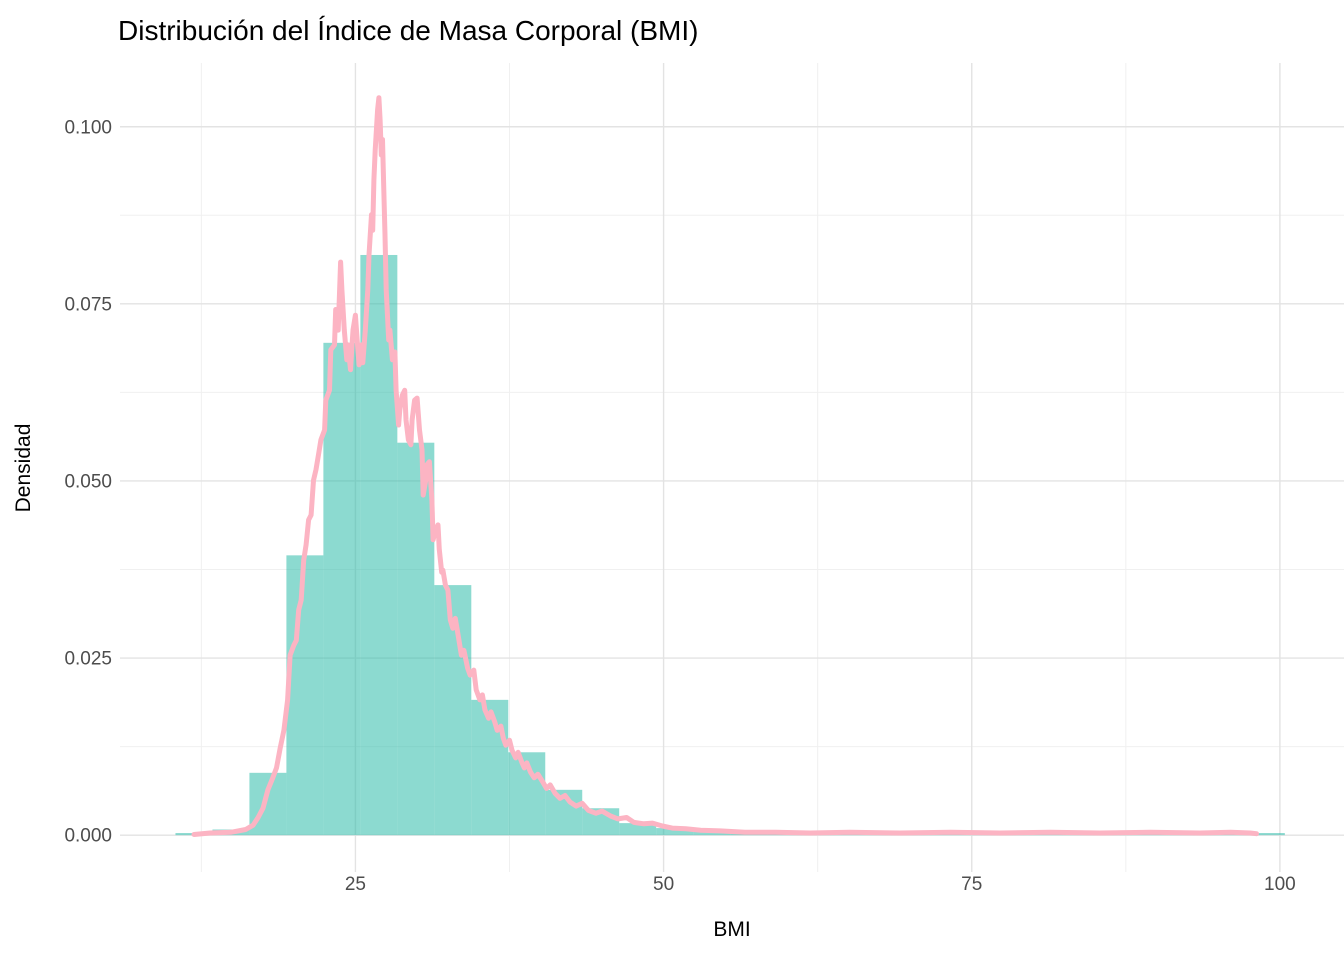 The width and height of the screenshot is (1344, 960). I want to click on x-tick-label: 75, so click(971, 884).